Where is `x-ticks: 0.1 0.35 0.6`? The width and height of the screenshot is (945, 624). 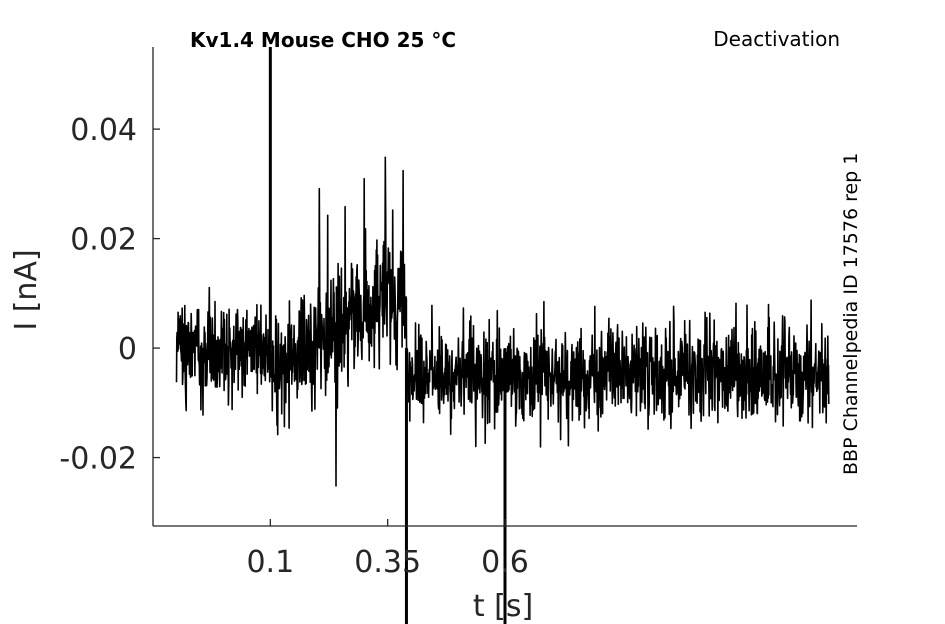 x-ticks: 0.1 0.35 0.6 is located at coordinates (387, 549).